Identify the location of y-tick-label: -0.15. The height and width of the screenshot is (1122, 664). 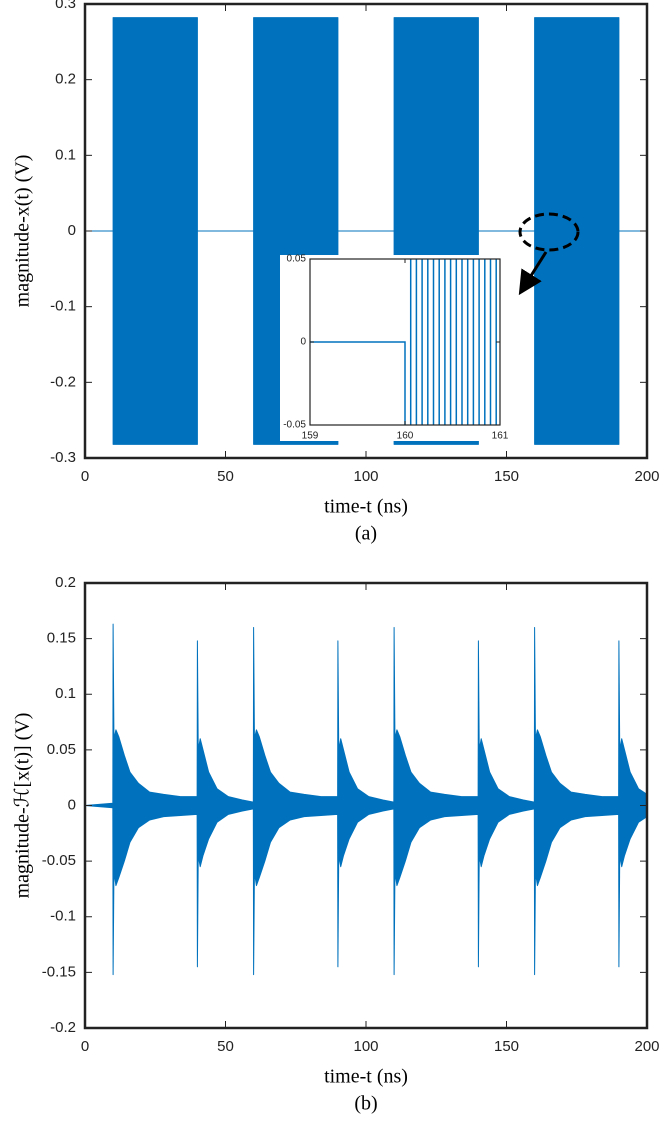
(59, 971).